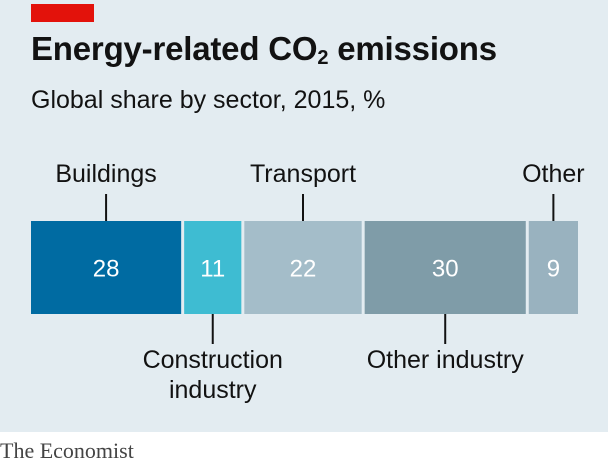 This screenshot has height=468, width=608. I want to click on source-credit: The Economist, so click(67, 450).